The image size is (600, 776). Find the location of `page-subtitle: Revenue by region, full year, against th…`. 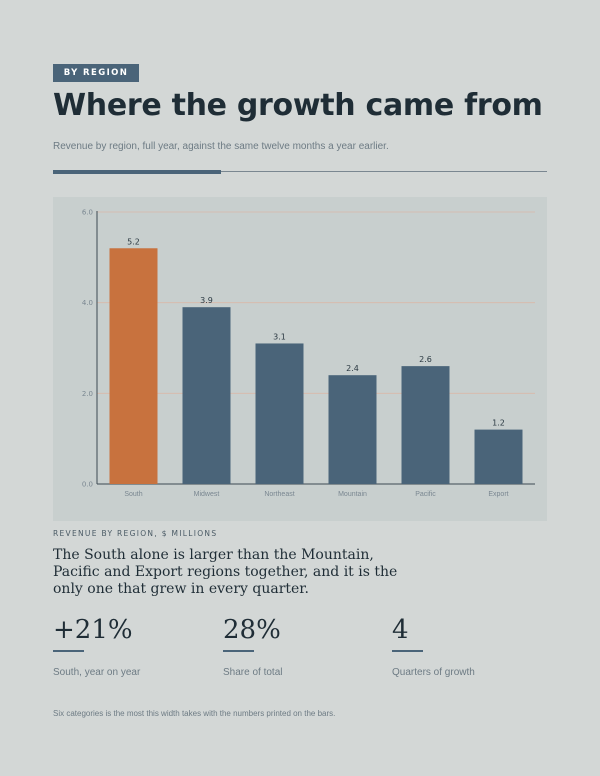

page-subtitle: Revenue by region, full year, against th… is located at coordinates (221, 146).